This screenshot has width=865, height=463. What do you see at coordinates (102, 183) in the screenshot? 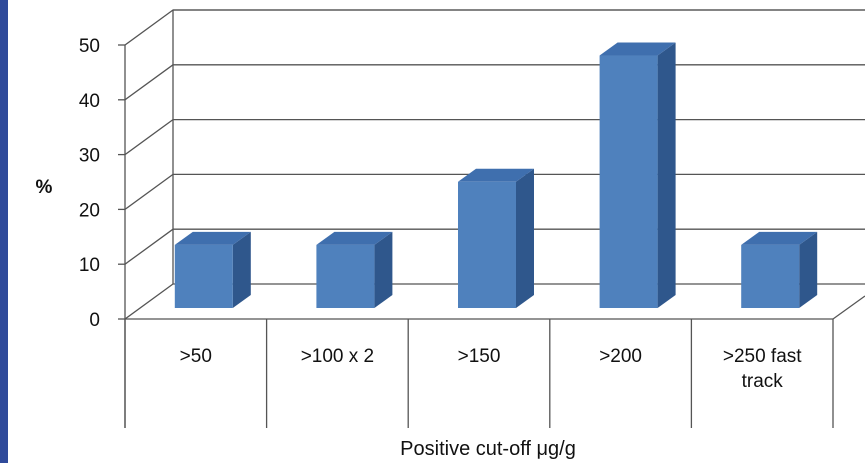
I see `y-tick-labels: 0 10 20 30 40 50` at bounding box center [102, 183].